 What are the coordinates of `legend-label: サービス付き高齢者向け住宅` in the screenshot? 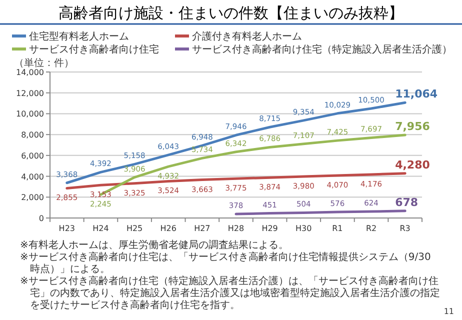 It's located at (94, 50).